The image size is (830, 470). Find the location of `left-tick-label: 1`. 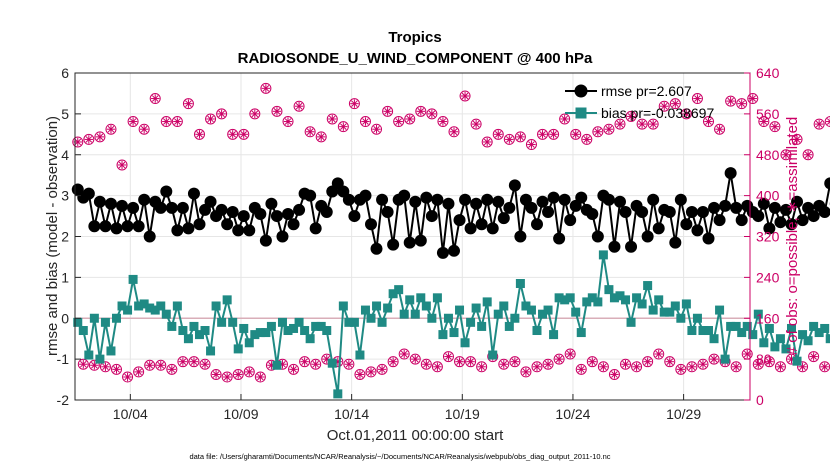

left-tick-label: 1 is located at coordinates (65, 277).